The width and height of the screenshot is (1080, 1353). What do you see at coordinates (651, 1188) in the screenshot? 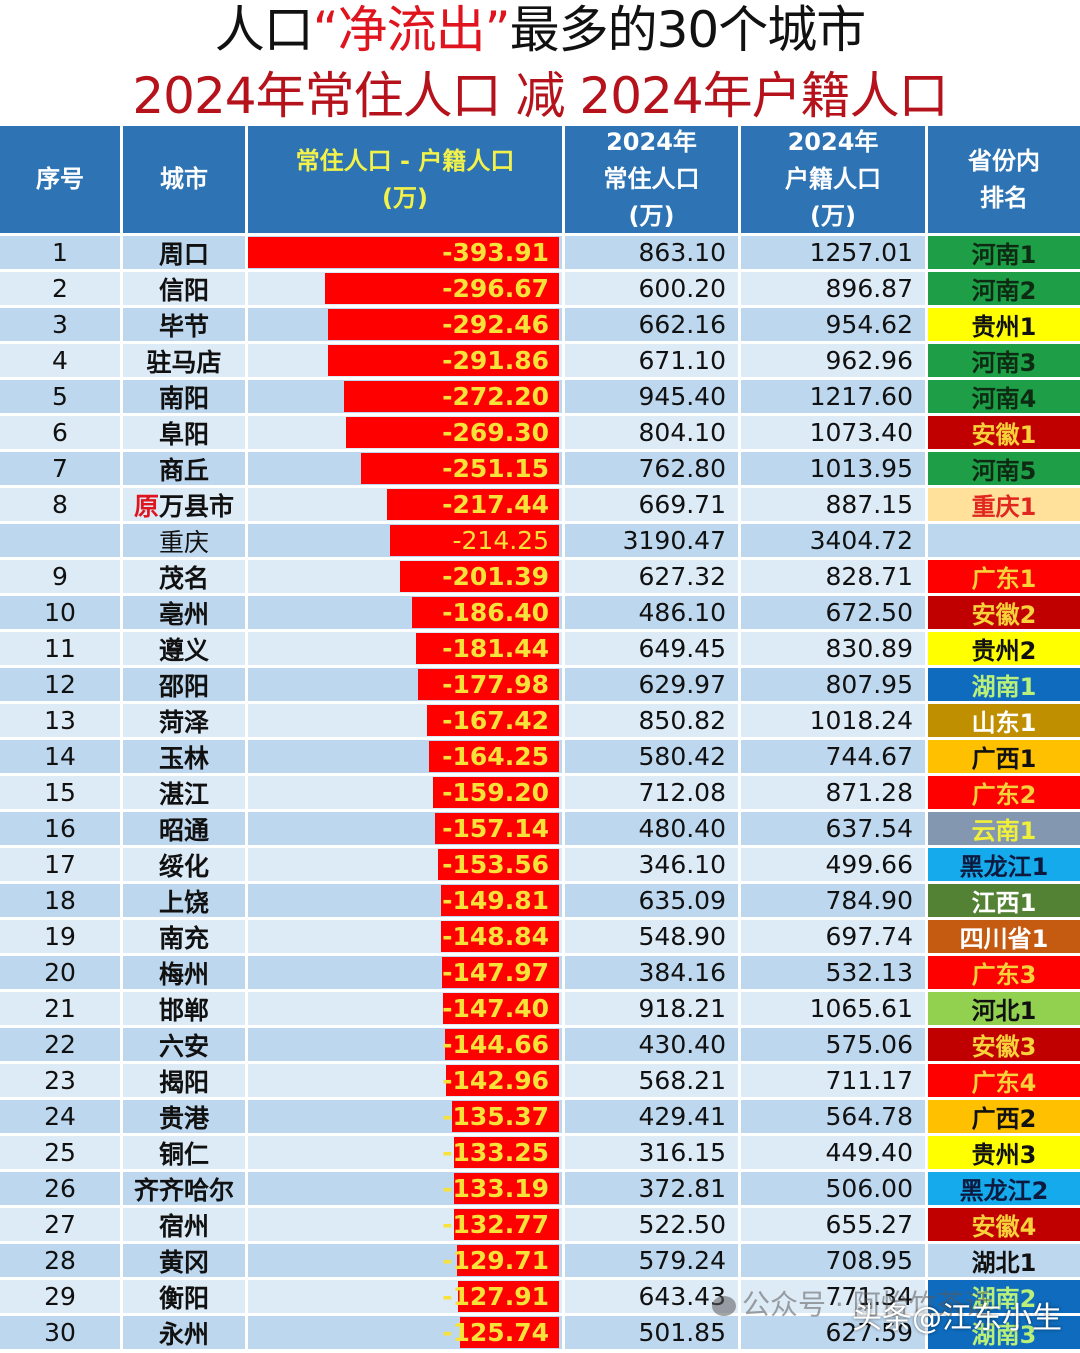
I see `row-resident: 372.81` at bounding box center [651, 1188].